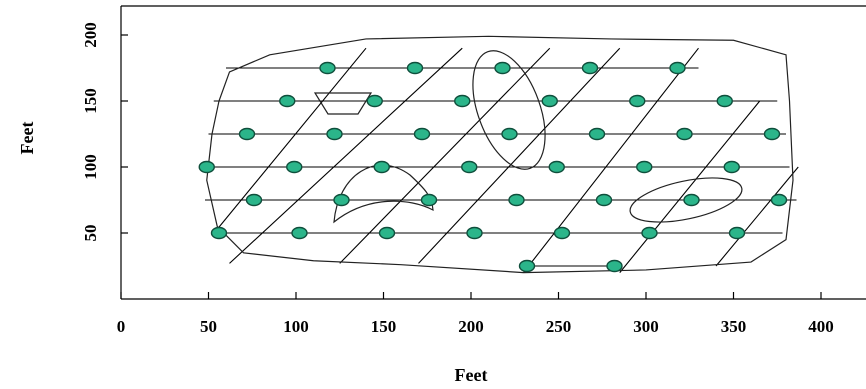  What do you see at coordinates (471, 375) in the screenshot?
I see `x-axis-title: Feet` at bounding box center [471, 375].